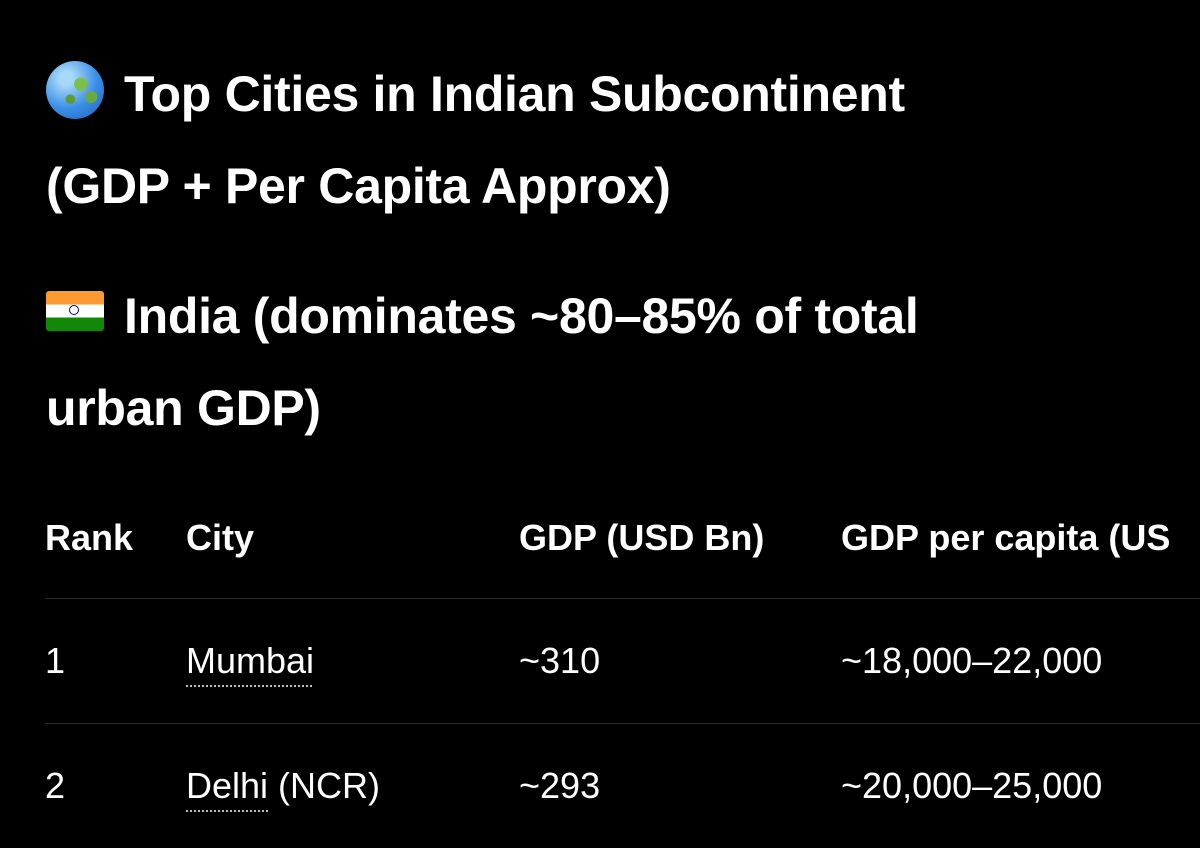 The width and height of the screenshot is (1200, 848). I want to click on rank-cell: 1, so click(115, 661).